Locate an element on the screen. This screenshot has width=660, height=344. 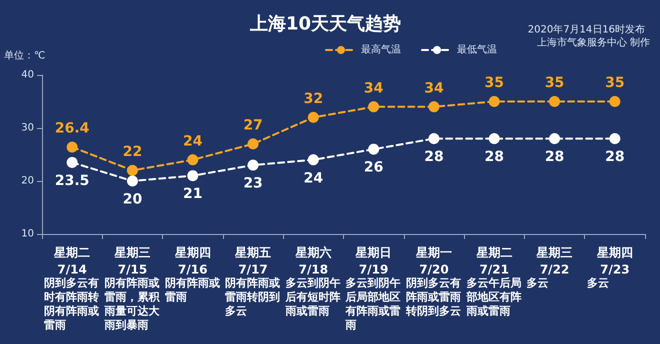
data-label: 21 is located at coordinates (192, 194).